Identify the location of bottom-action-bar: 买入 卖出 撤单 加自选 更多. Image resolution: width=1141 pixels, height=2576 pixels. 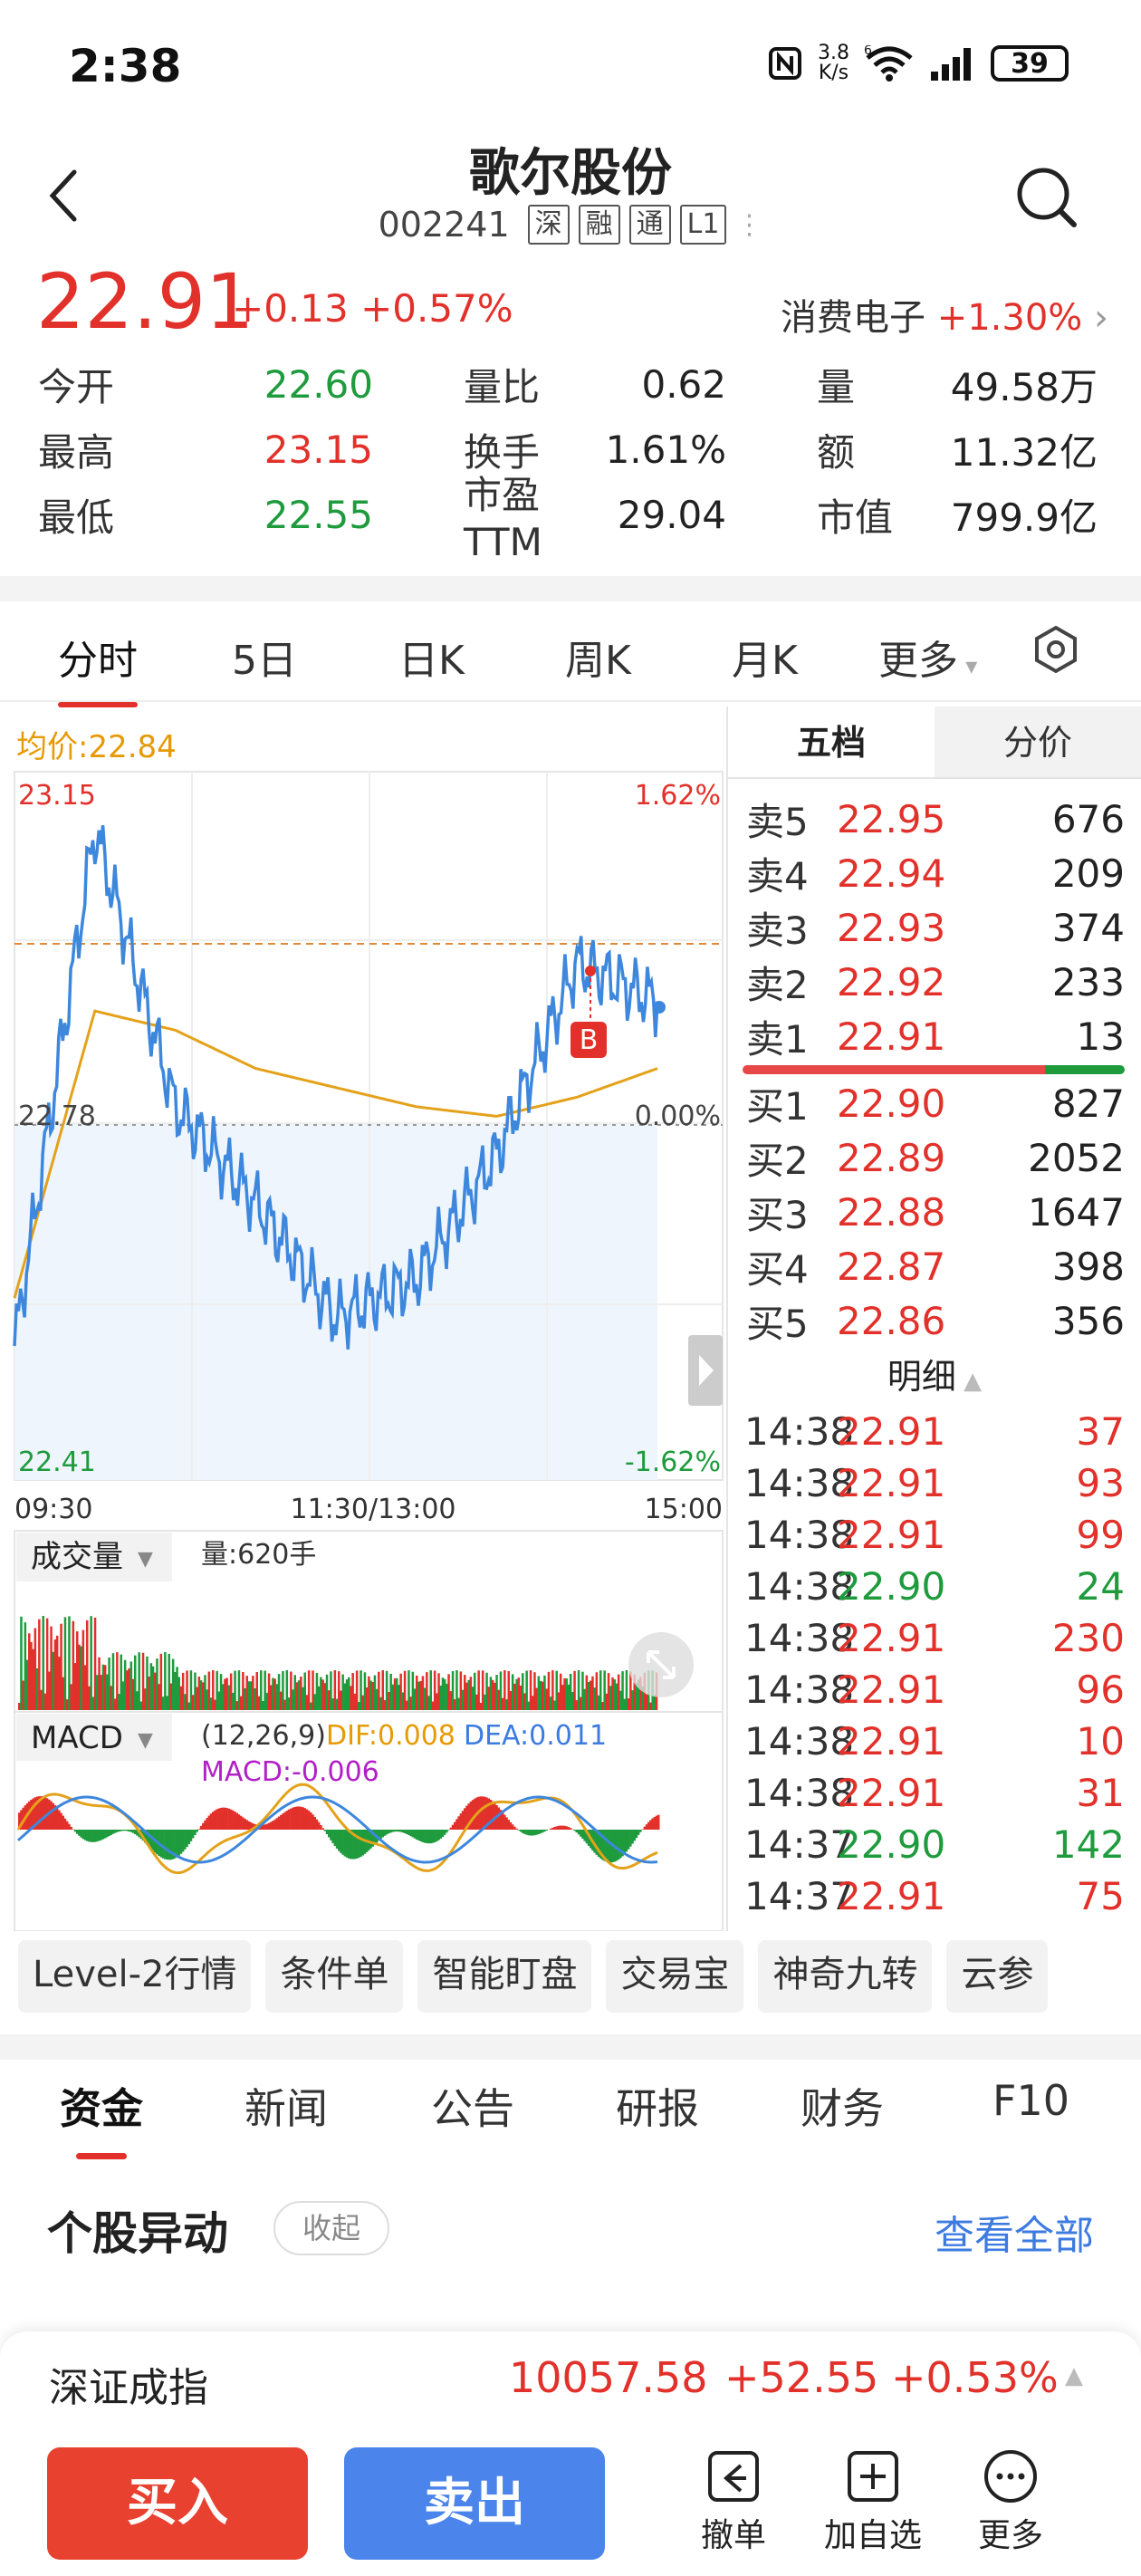
(570, 2501).